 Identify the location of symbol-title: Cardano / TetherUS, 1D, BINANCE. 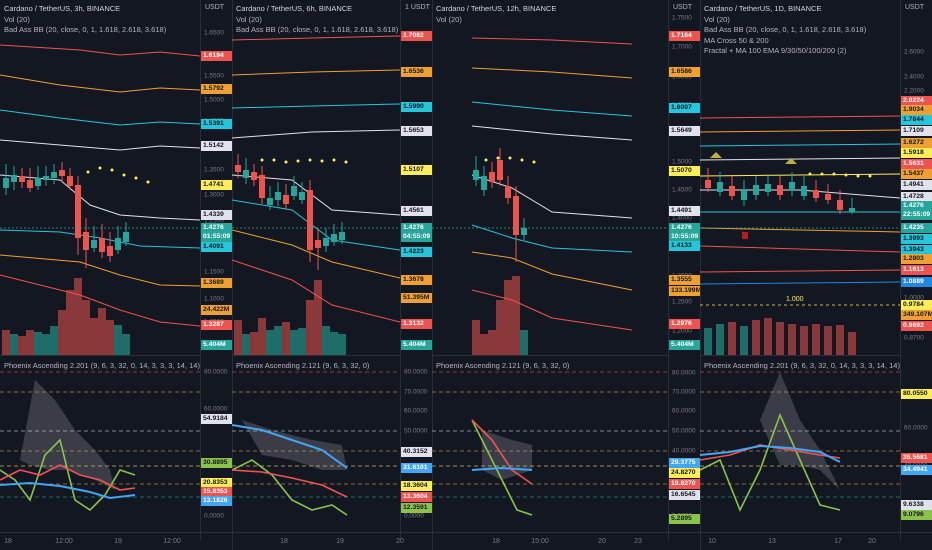
(763, 8).